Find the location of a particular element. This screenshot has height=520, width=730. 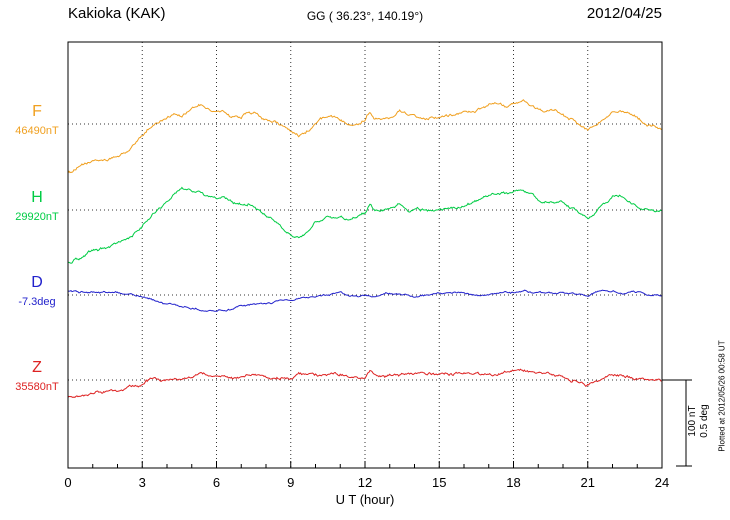

x-tick-label: 12 is located at coordinates (365, 482).